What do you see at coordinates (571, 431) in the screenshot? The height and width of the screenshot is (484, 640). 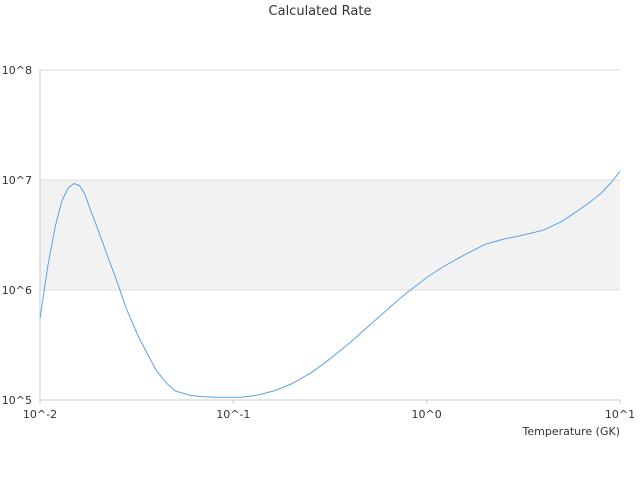 I see `x-axis-title: Temperature (GK)` at bounding box center [571, 431].